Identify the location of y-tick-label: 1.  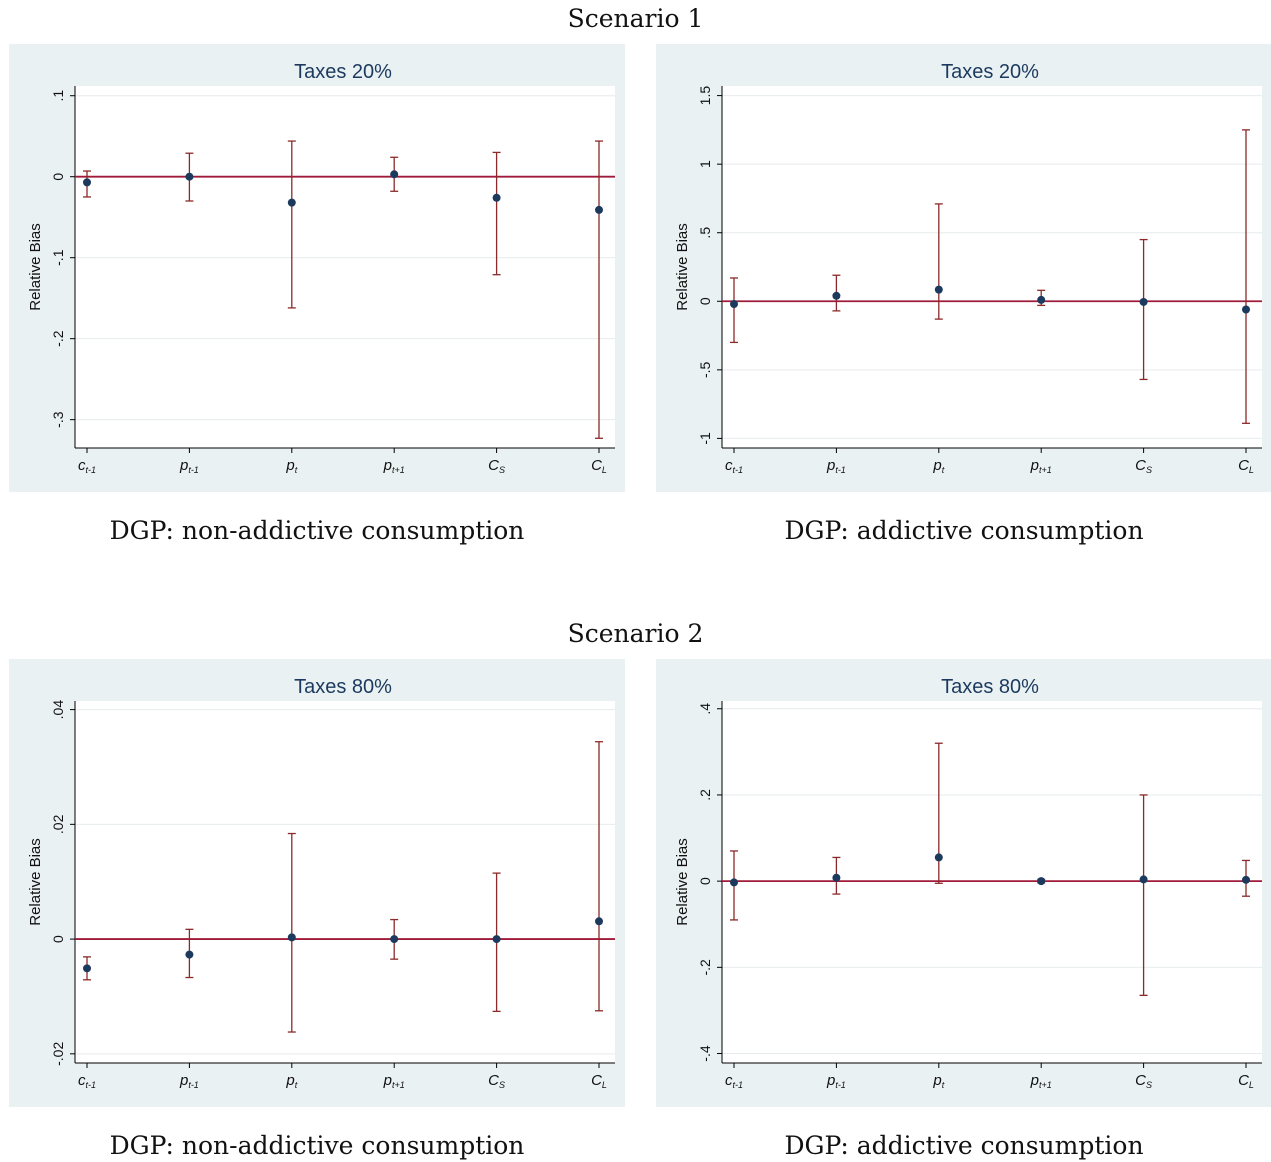
(705, 164).